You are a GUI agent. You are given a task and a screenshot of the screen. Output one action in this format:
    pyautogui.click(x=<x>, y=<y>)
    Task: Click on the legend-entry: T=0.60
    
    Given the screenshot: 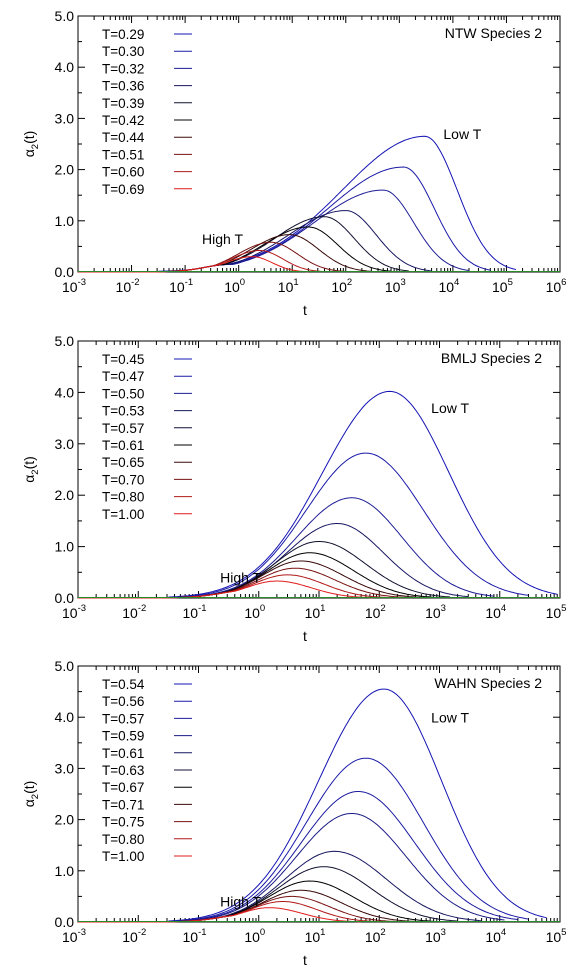 What is the action you would take?
    pyautogui.click(x=123, y=172)
    